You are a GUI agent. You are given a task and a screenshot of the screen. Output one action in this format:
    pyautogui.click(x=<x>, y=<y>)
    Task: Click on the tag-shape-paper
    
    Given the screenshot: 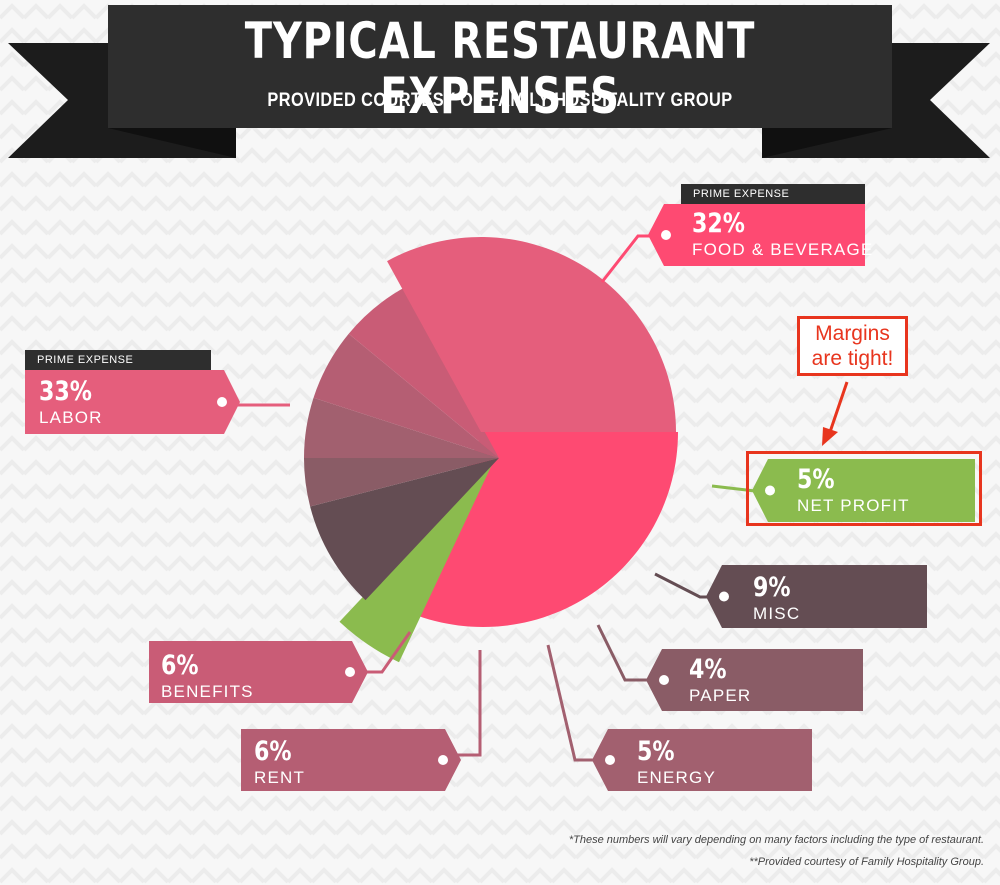 What is the action you would take?
    pyautogui.click(x=754, y=680)
    